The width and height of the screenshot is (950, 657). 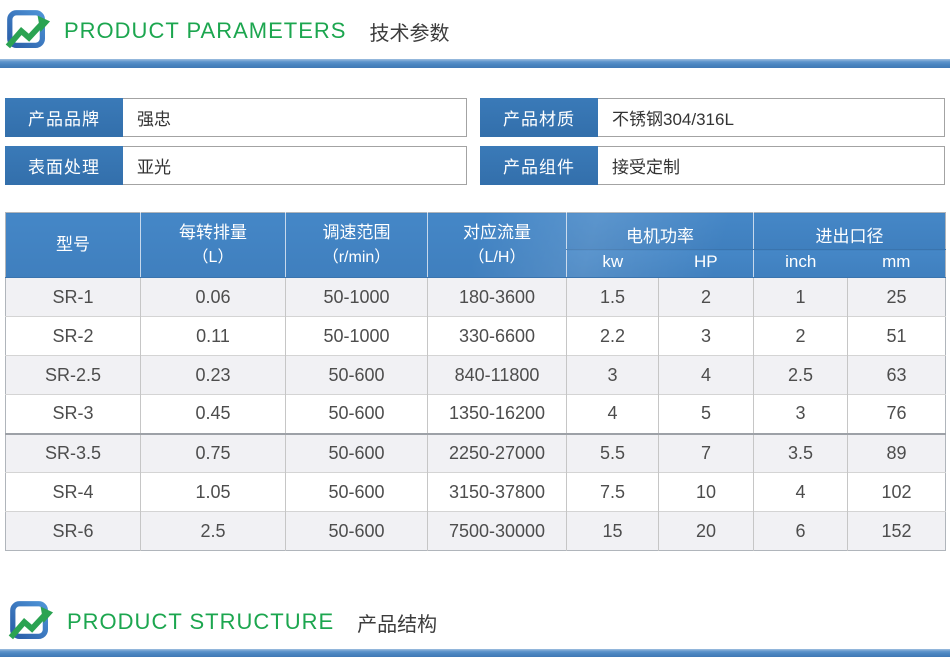 I want to click on col-model: 型号, so click(x=73, y=245).